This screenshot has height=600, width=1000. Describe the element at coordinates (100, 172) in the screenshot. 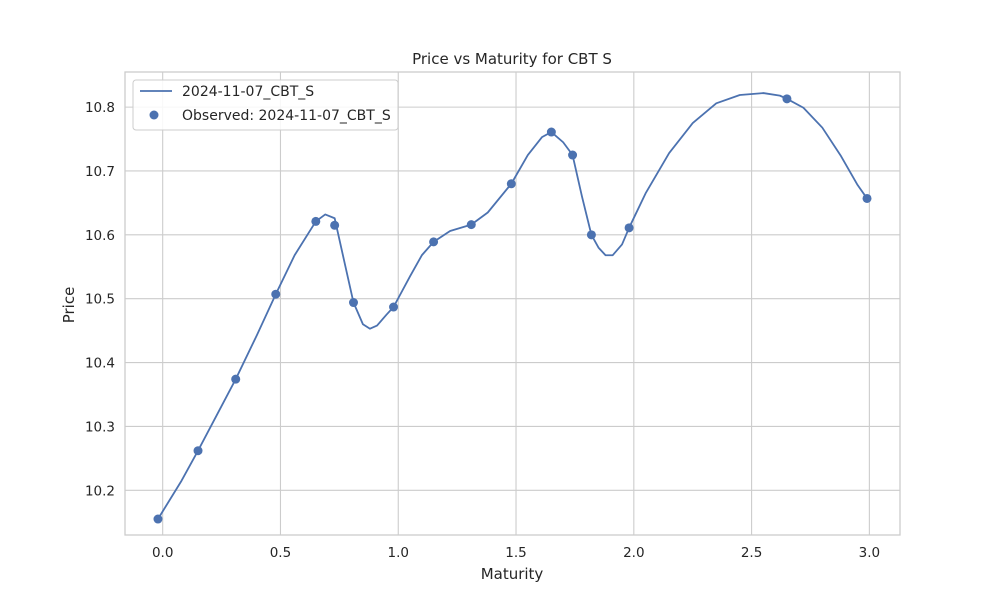

I see `y-tick-label: 10.7` at that location.